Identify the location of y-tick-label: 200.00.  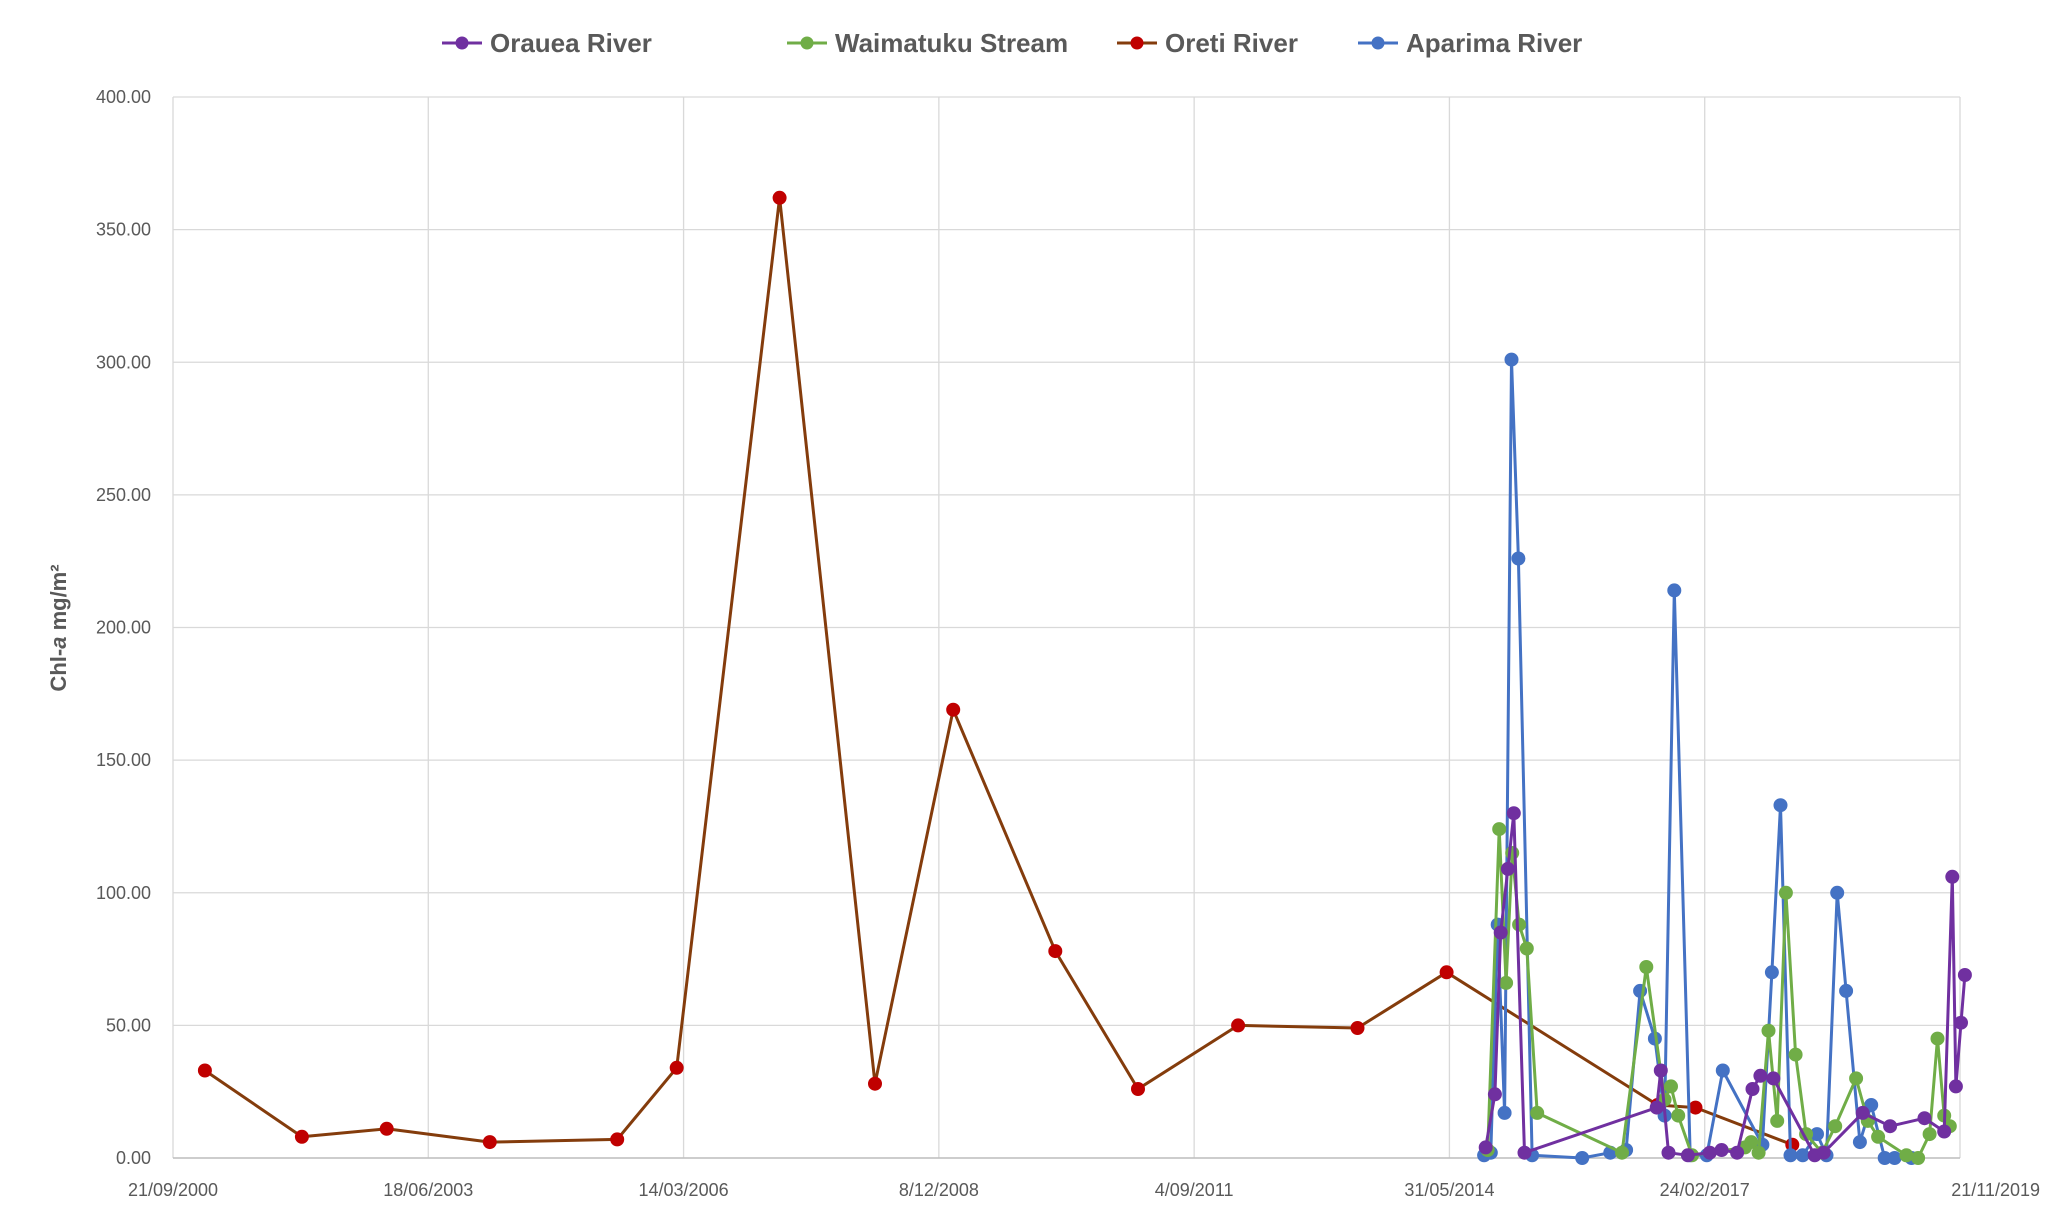
(123, 628).